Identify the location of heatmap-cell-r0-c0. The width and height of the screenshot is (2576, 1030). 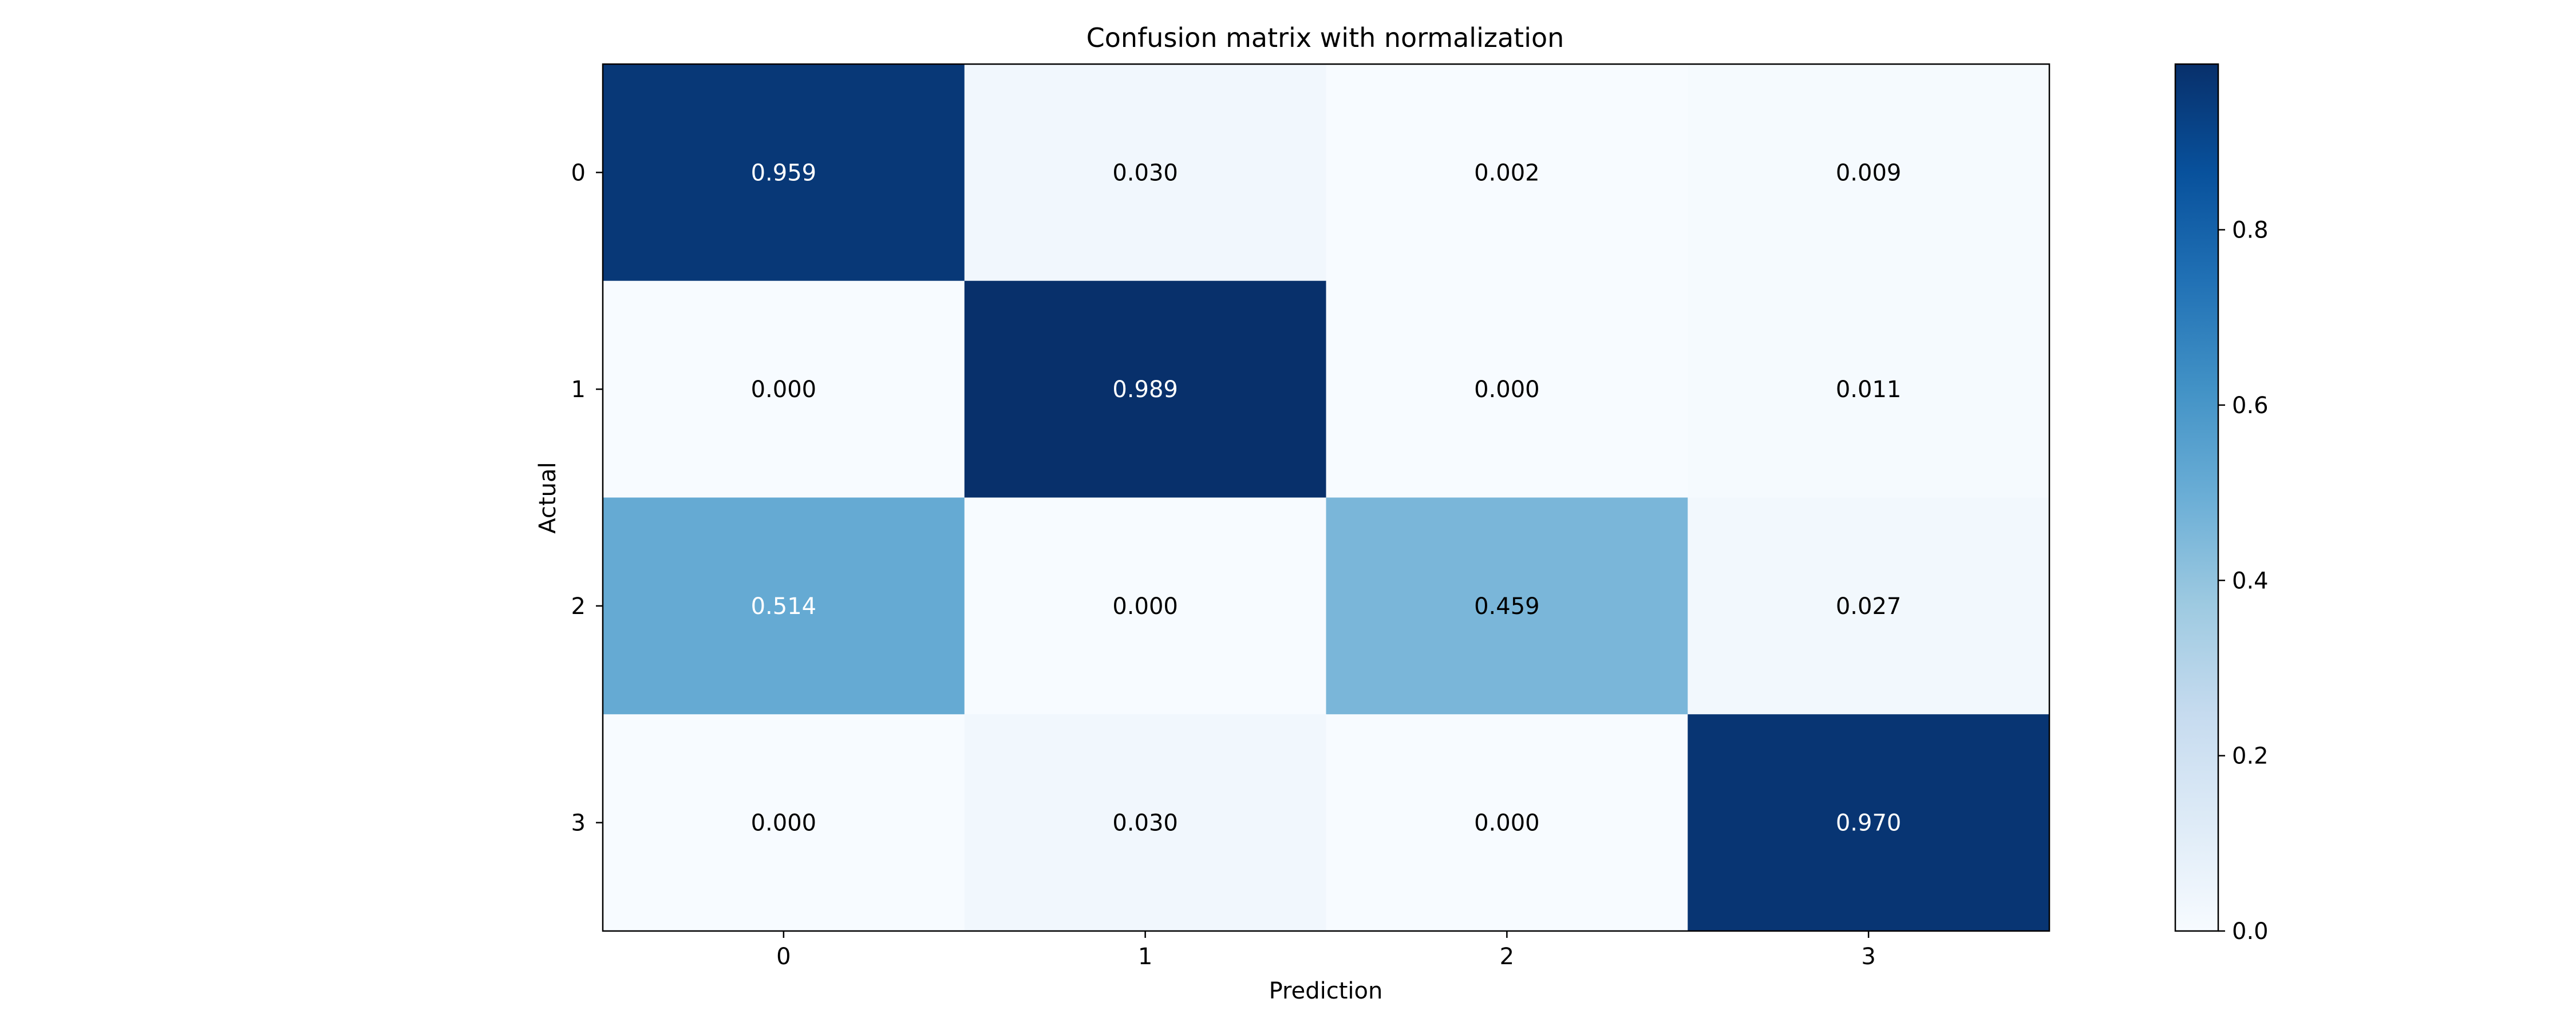
(784, 173).